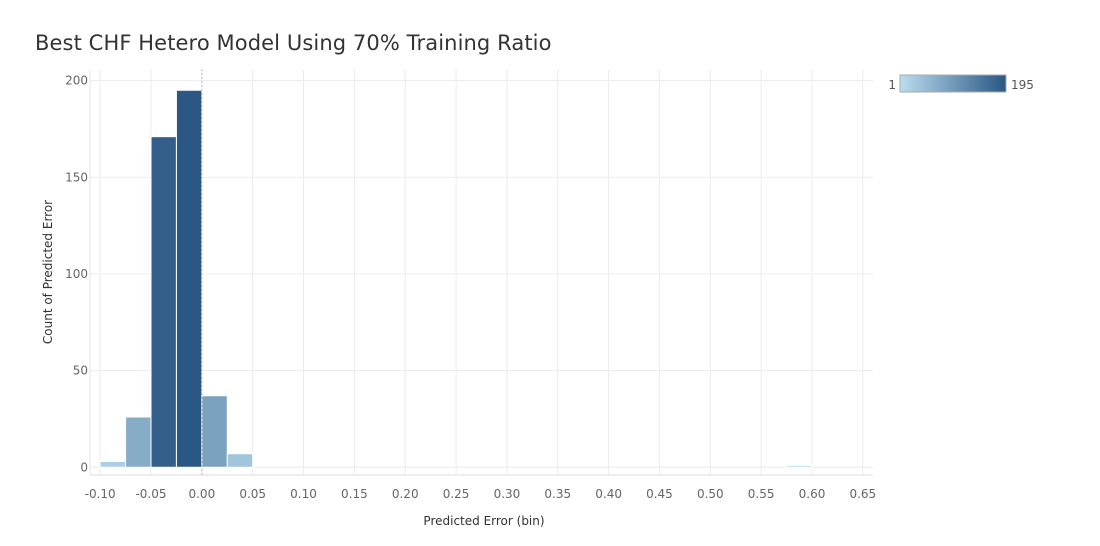  I want to click on x-tick-label: 0.30, so click(507, 494).